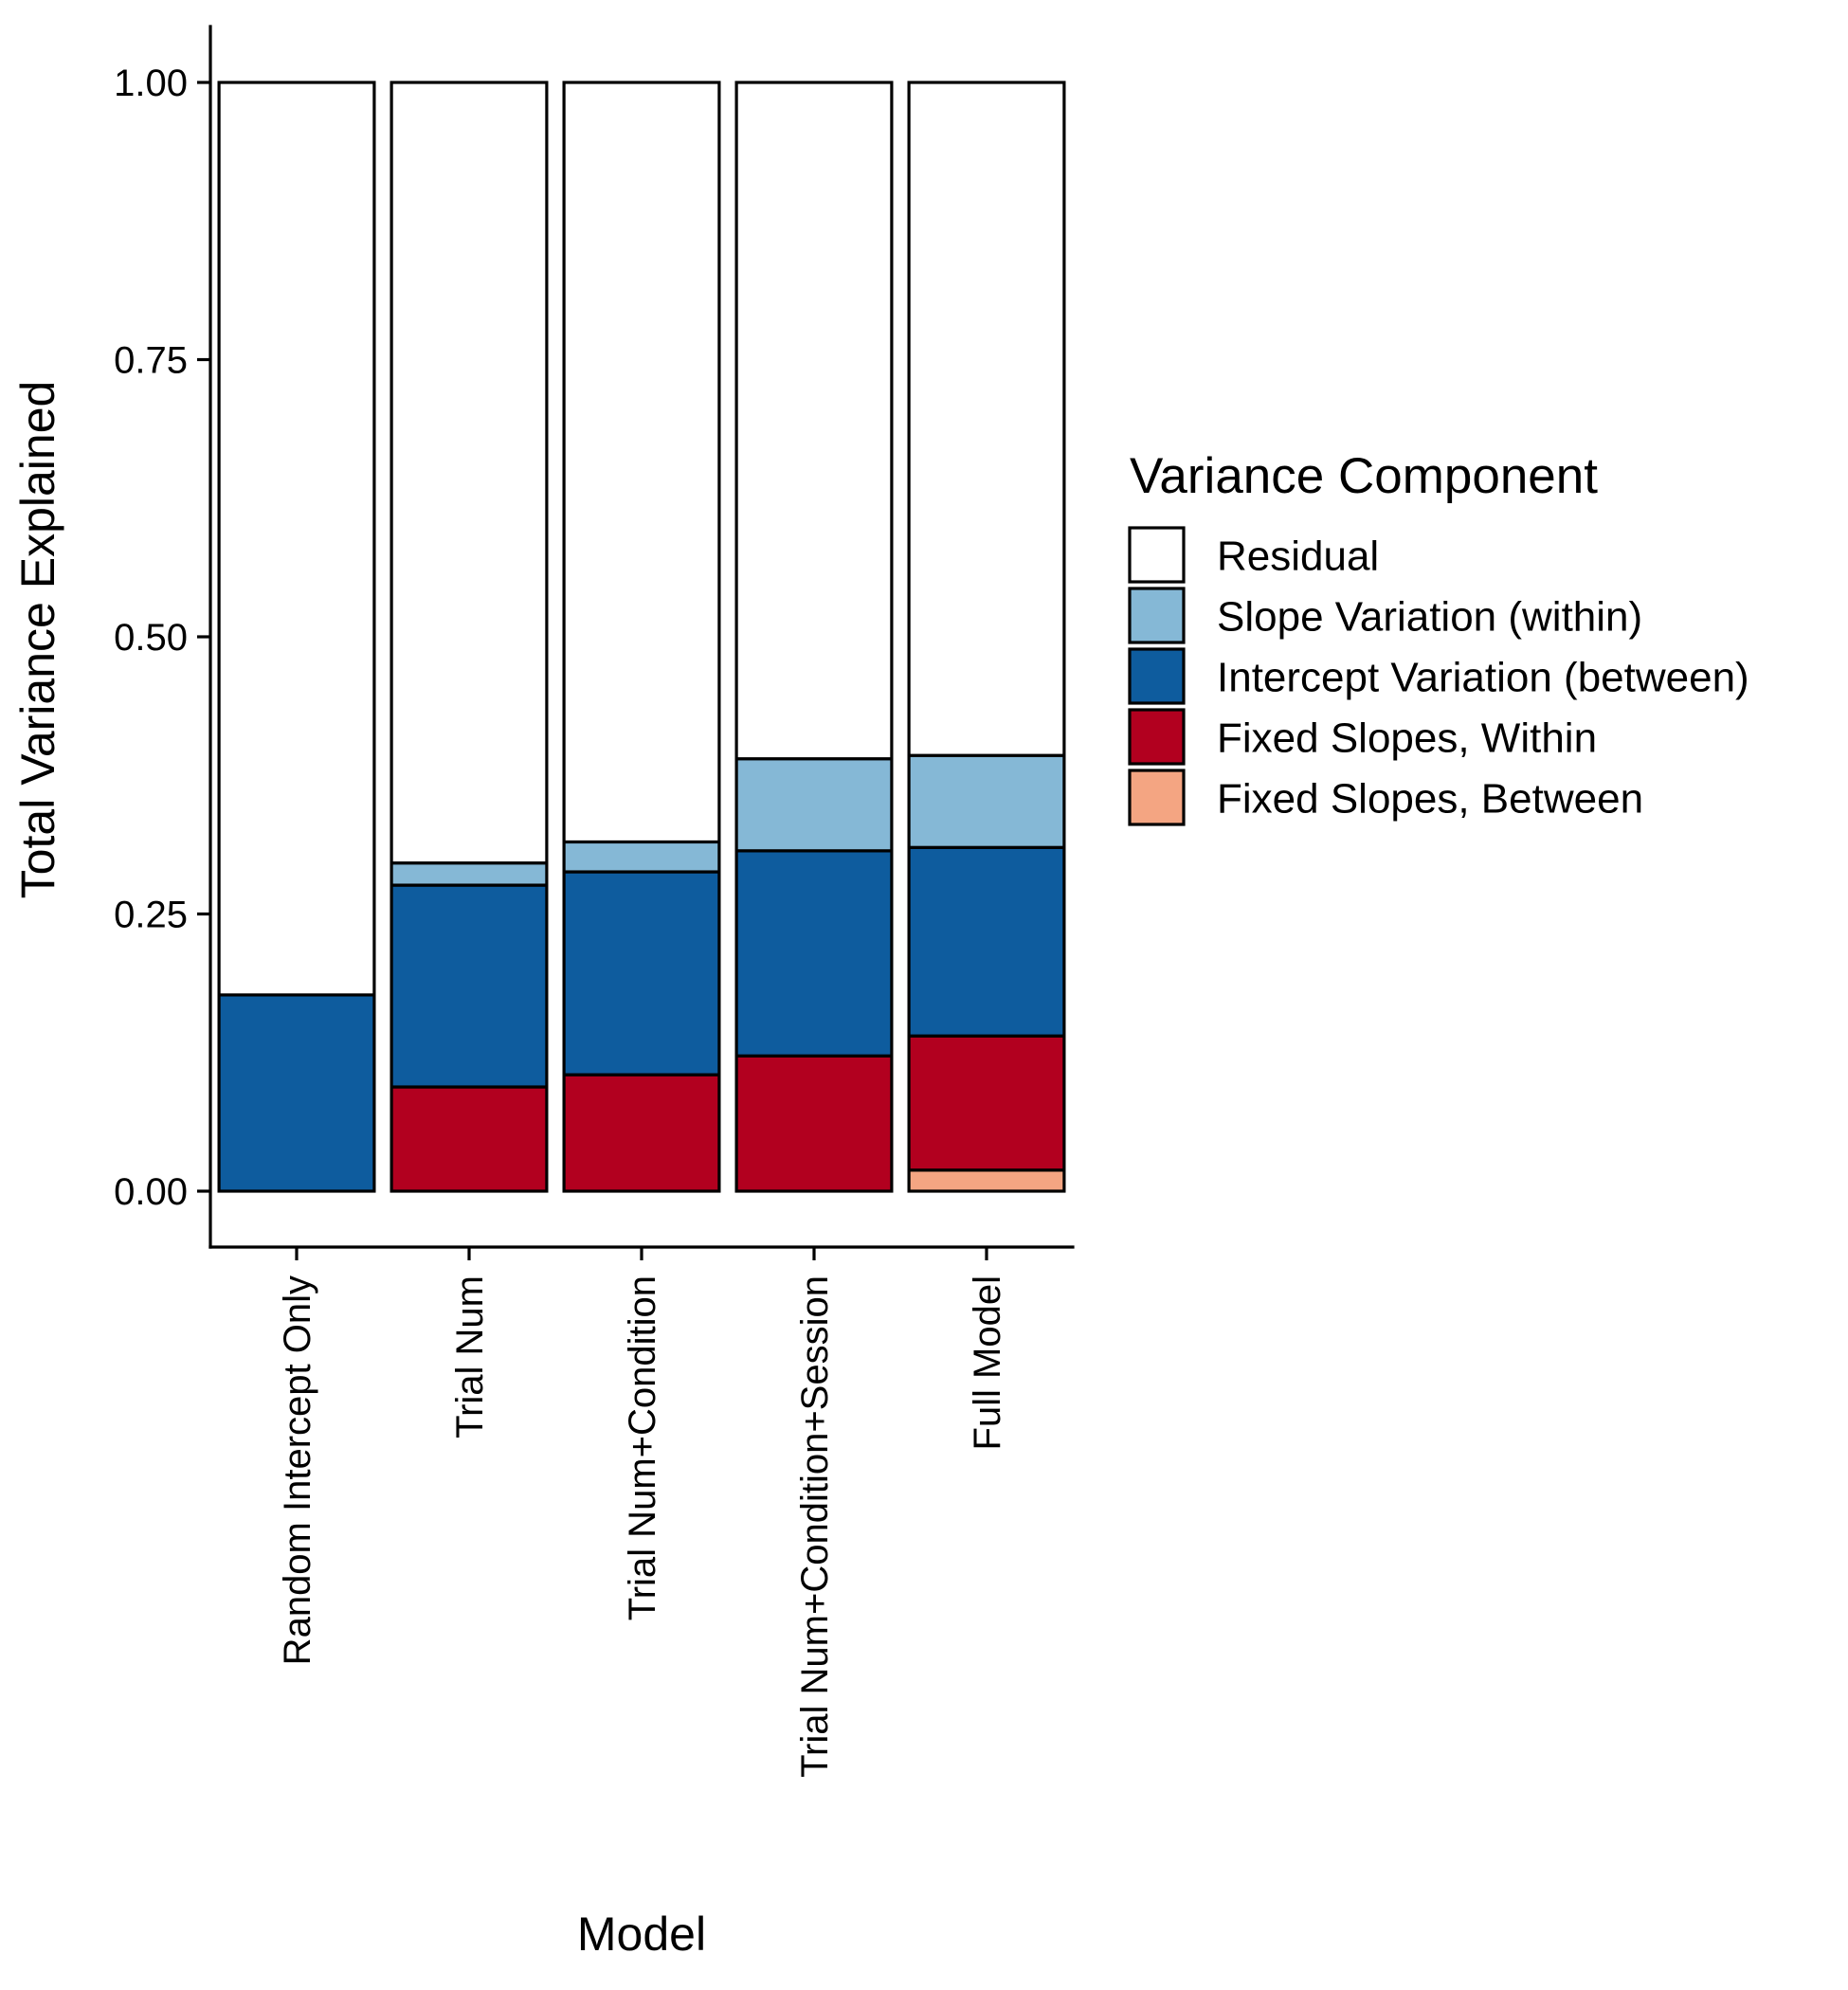 This screenshot has width=1848, height=1990. What do you see at coordinates (151, 361) in the screenshot?
I see `y-tick-label: 0.75` at bounding box center [151, 361].